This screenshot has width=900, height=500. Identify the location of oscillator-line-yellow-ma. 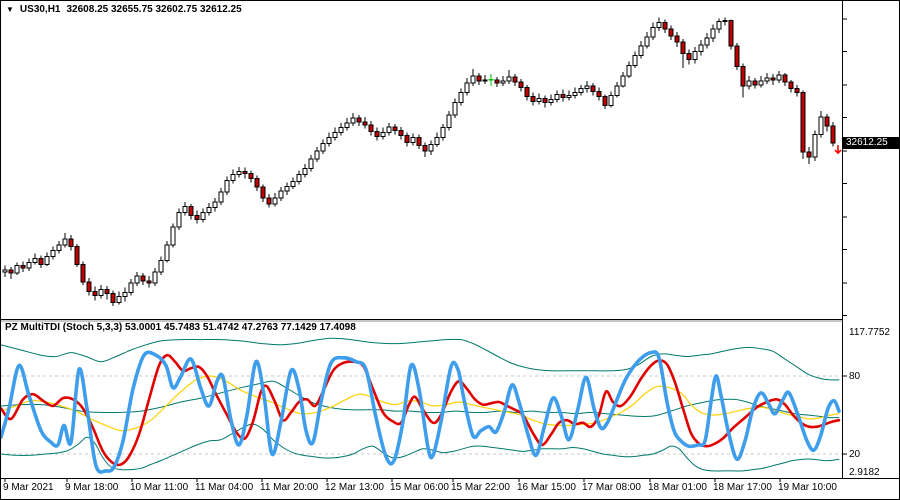
(420, 403).